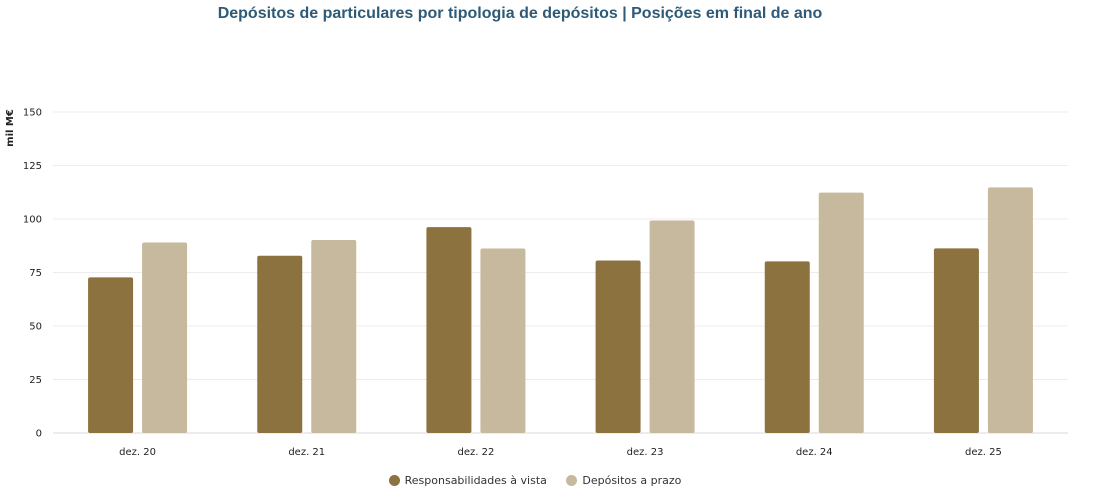  I want to click on y-axis-label: mil M€, so click(10, 128).